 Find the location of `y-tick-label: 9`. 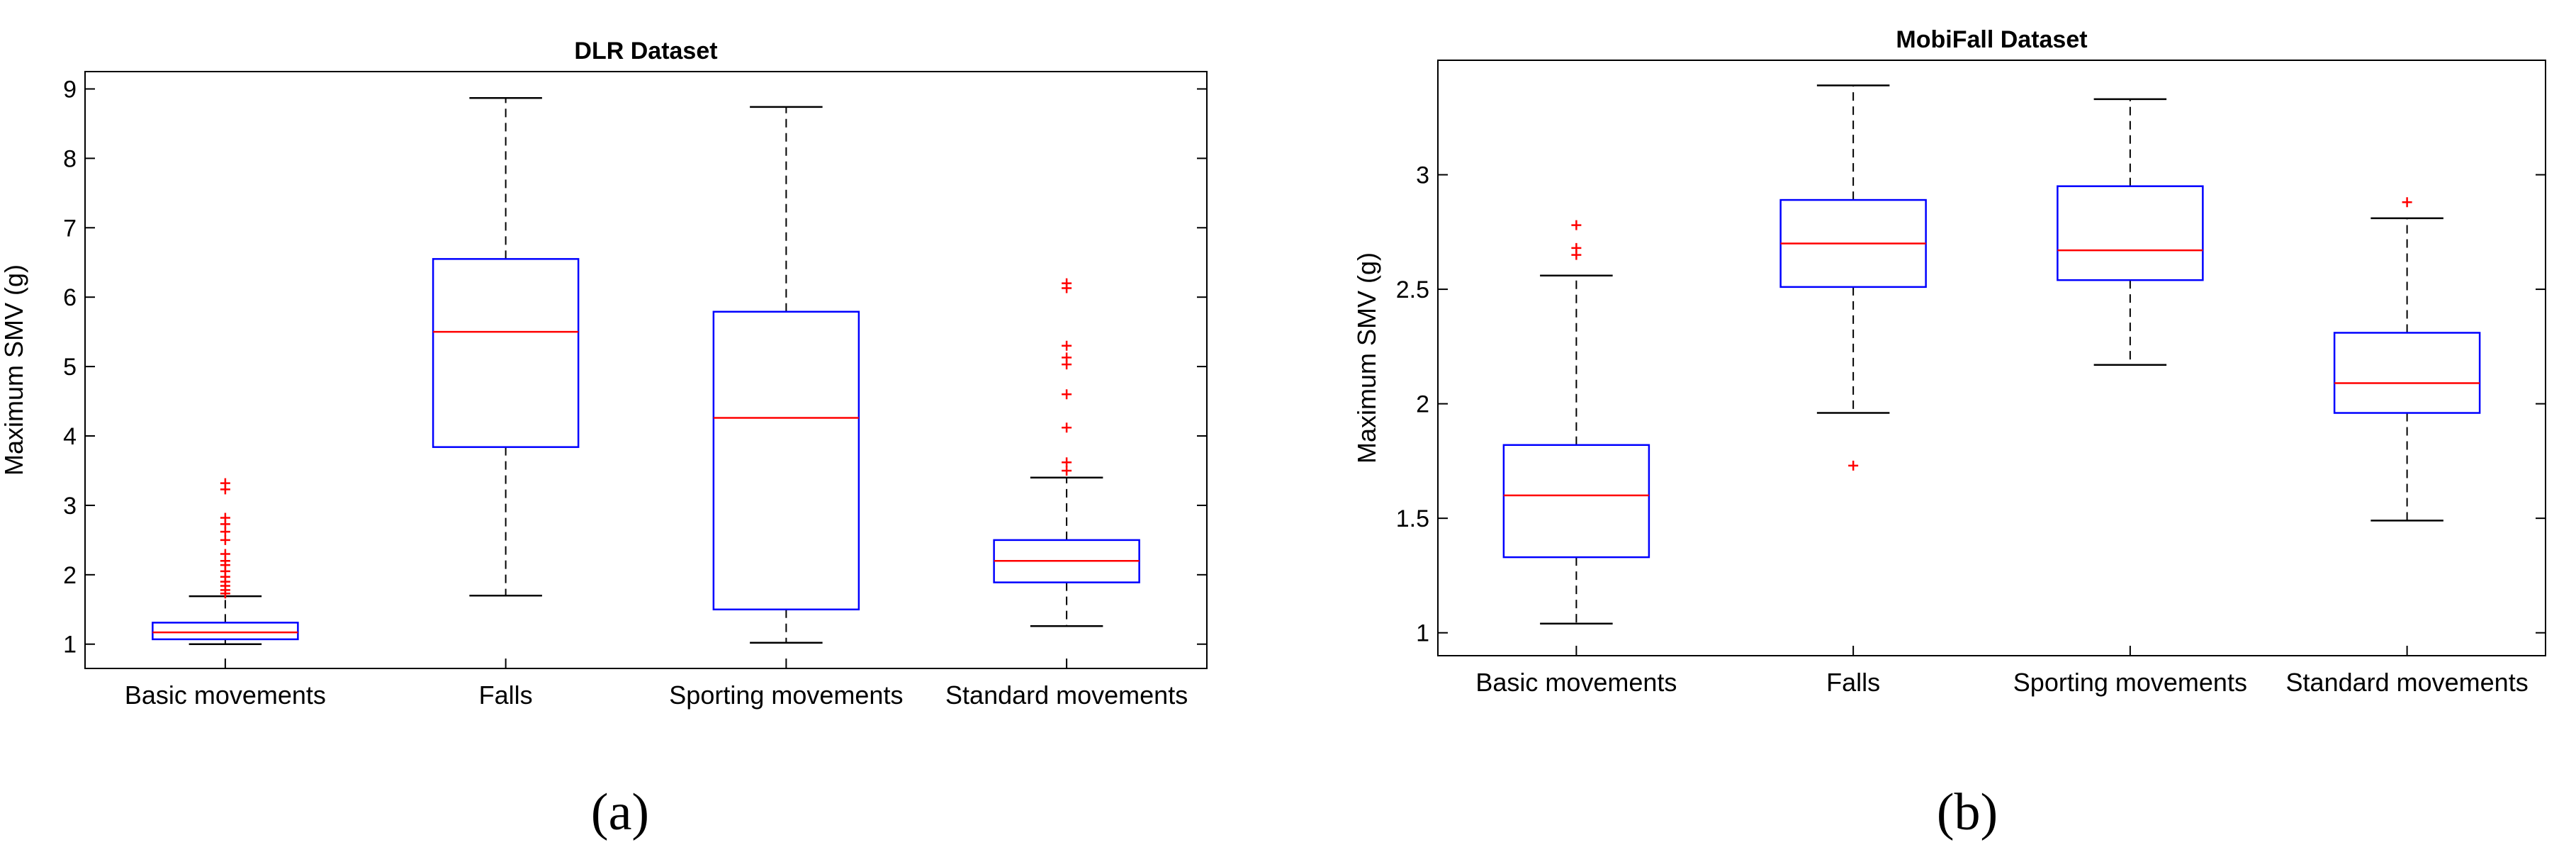

y-tick-label: 9 is located at coordinates (70, 90).